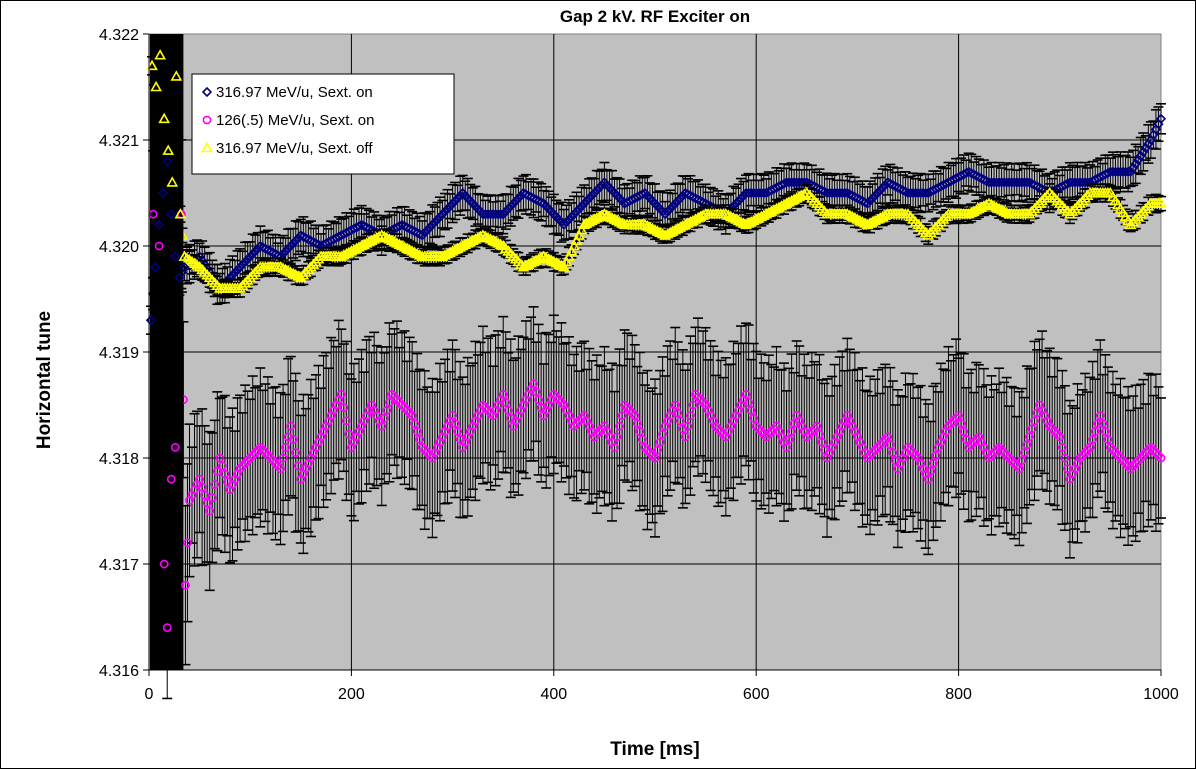 This screenshot has width=1196, height=769. What do you see at coordinates (207, 147) in the screenshot?
I see `legend-marker-triangle` at bounding box center [207, 147].